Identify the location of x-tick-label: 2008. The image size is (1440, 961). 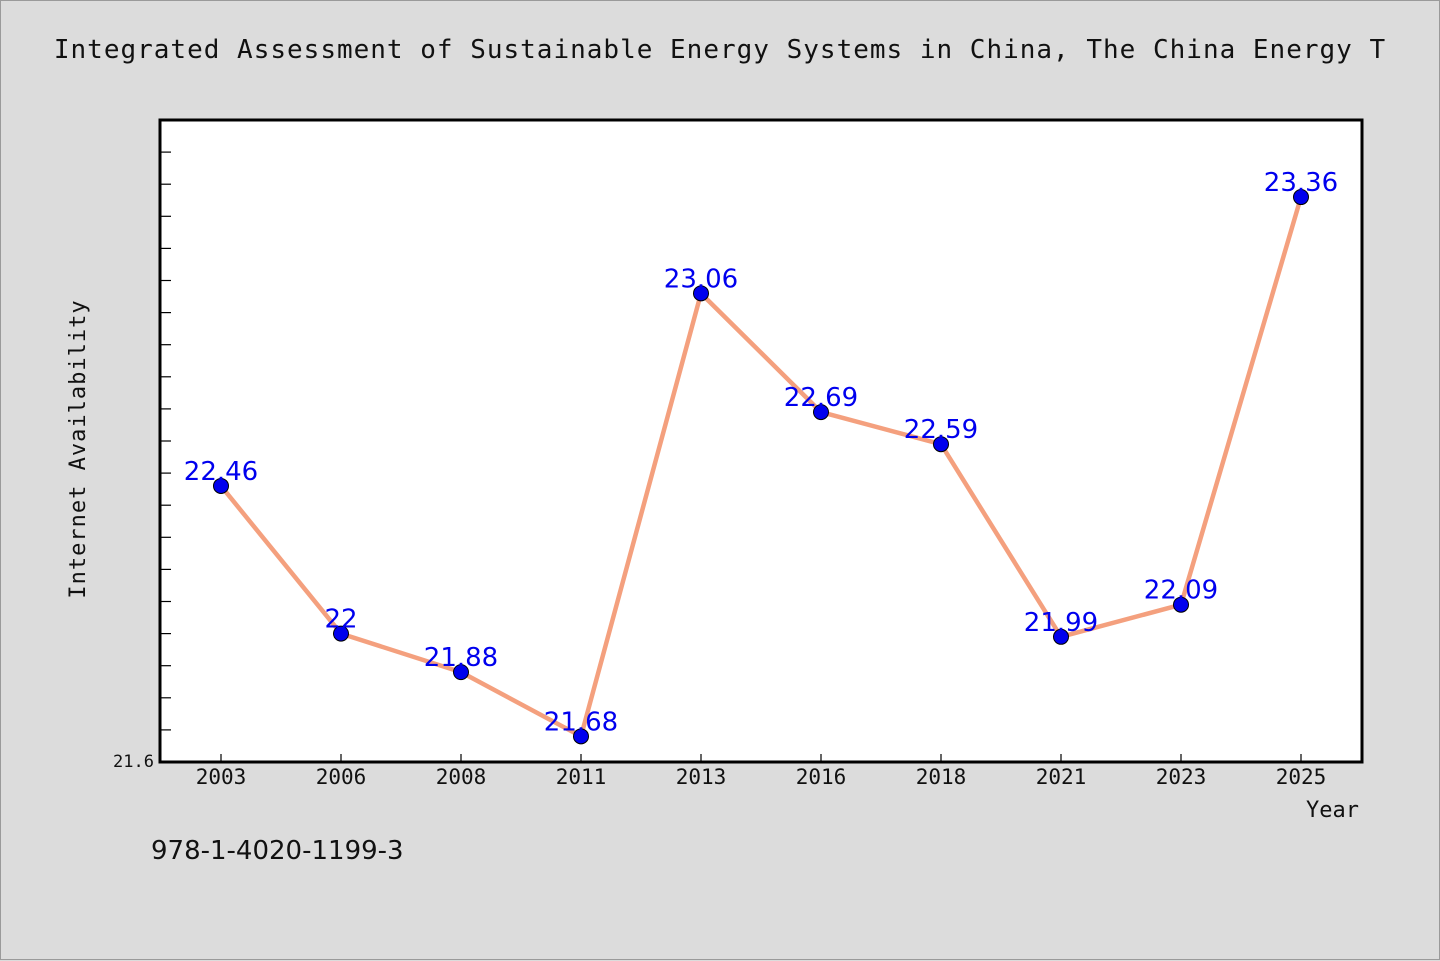
(461, 777).